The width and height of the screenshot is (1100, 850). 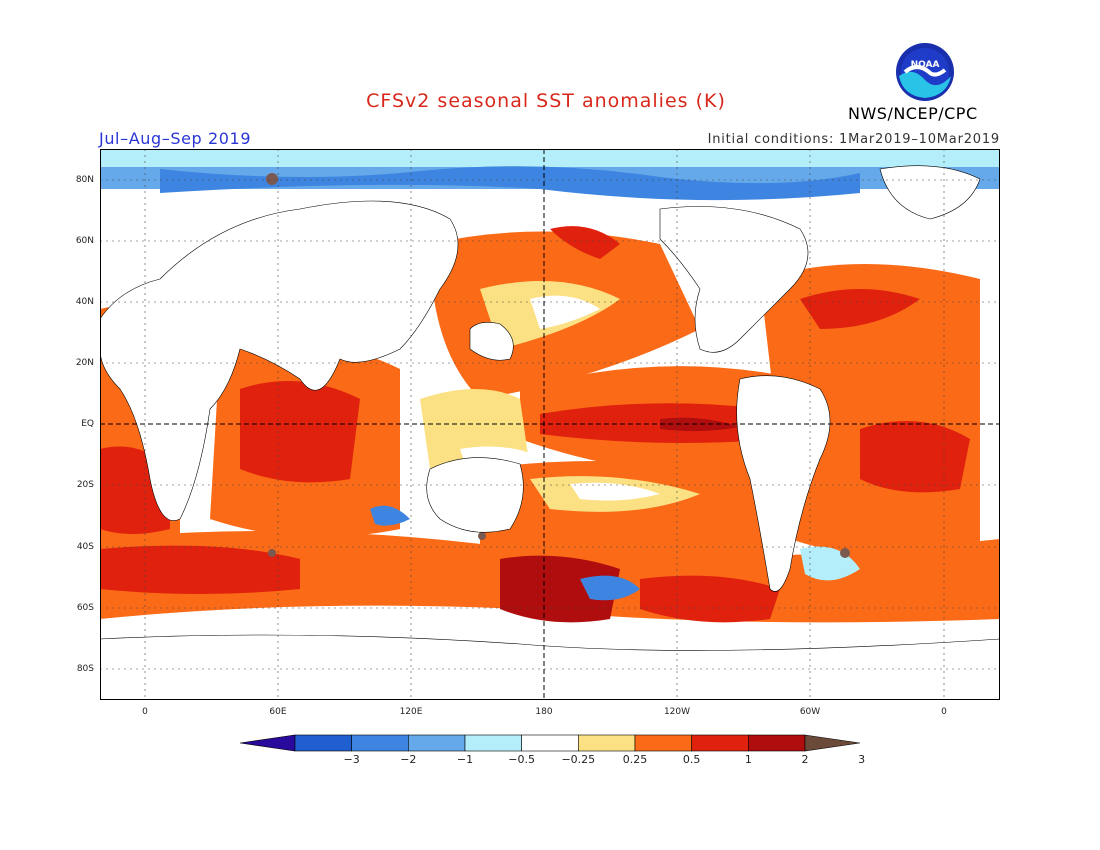 What do you see at coordinates (925, 72) in the screenshot?
I see `noaa-logo: NOAA` at bounding box center [925, 72].